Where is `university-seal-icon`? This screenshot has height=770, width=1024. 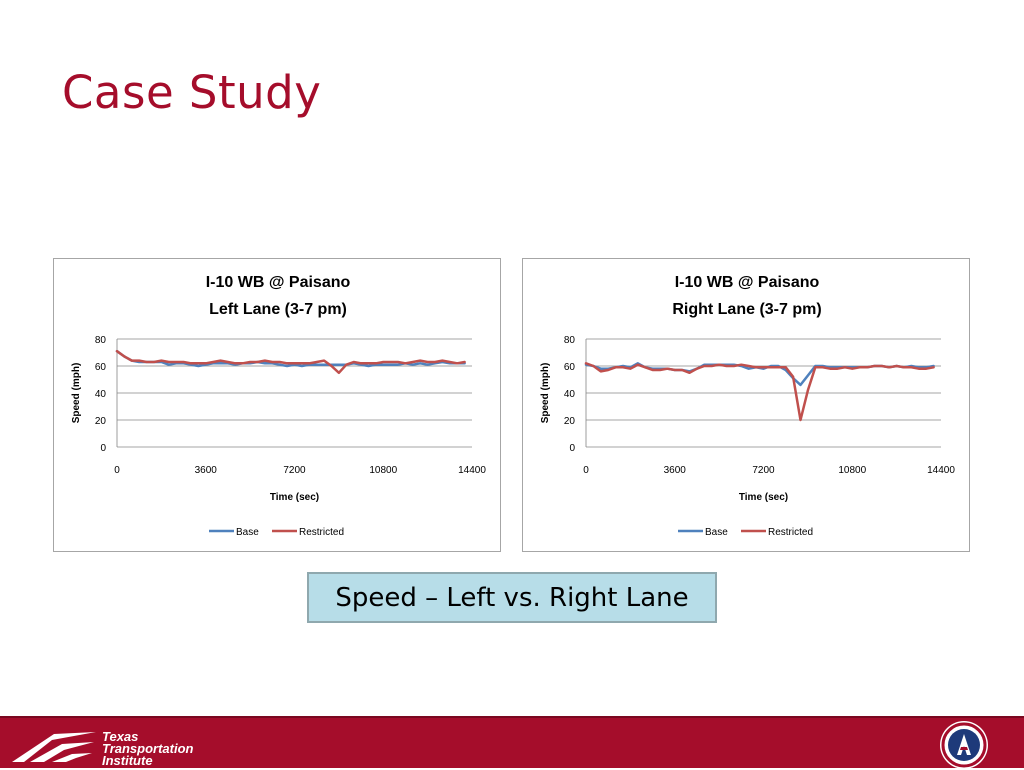 university-seal-icon is located at coordinates (964, 745).